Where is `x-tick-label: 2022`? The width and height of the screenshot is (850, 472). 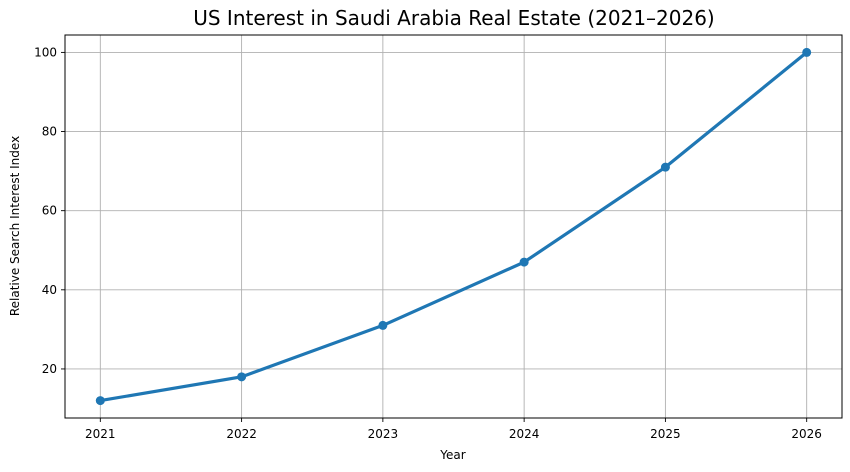
x-tick-label: 2022 is located at coordinates (241, 434).